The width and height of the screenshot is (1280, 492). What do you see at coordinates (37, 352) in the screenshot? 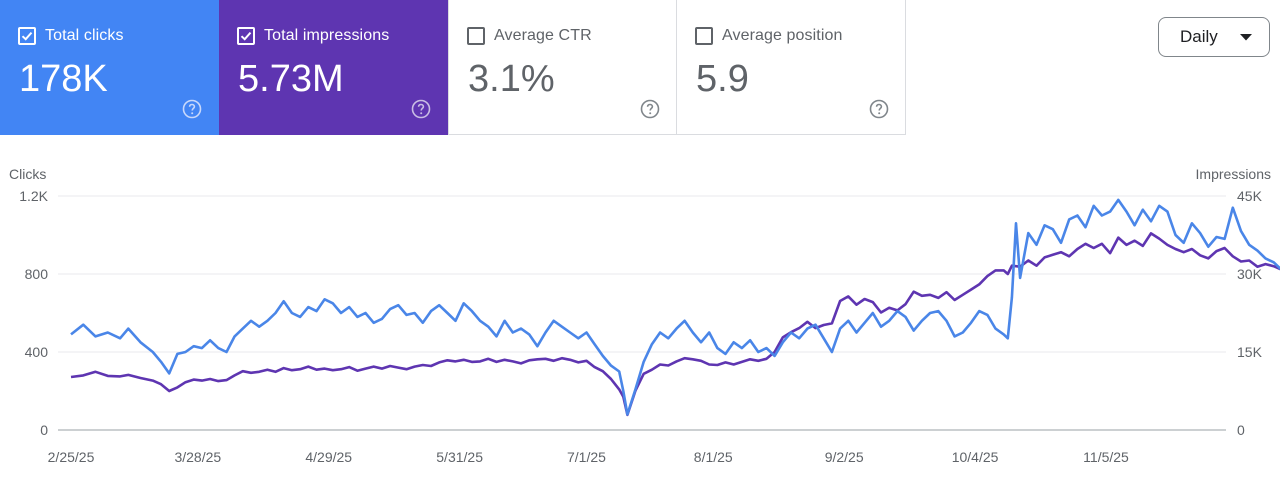
I see `left-tick-label: 400` at bounding box center [37, 352].